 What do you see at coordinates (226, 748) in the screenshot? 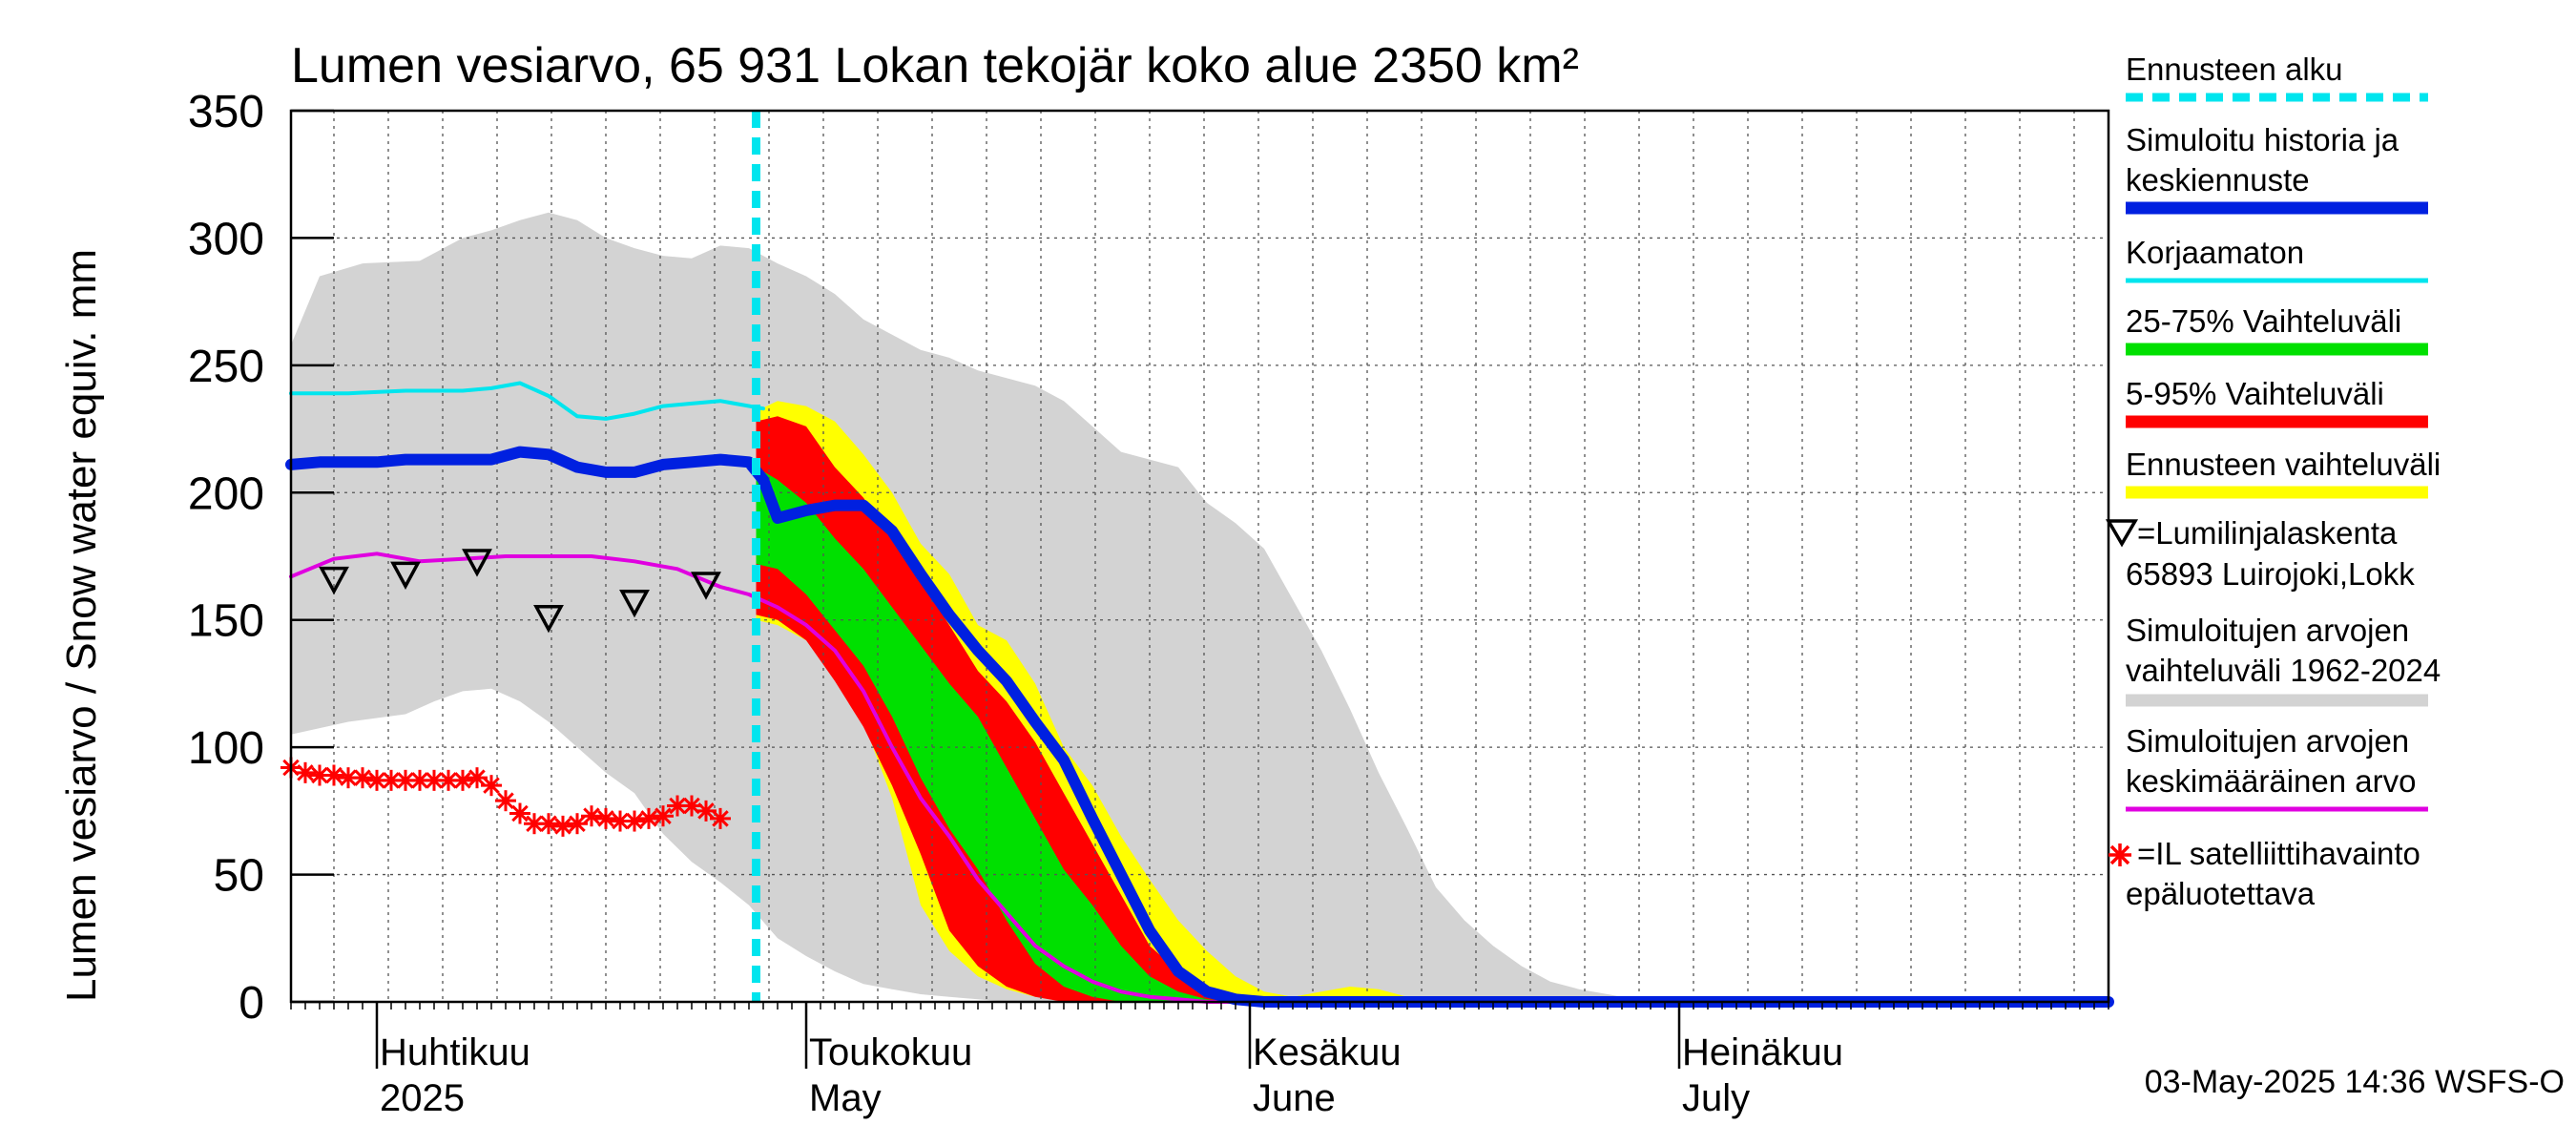
I see `y-tick-label: 100` at bounding box center [226, 748].